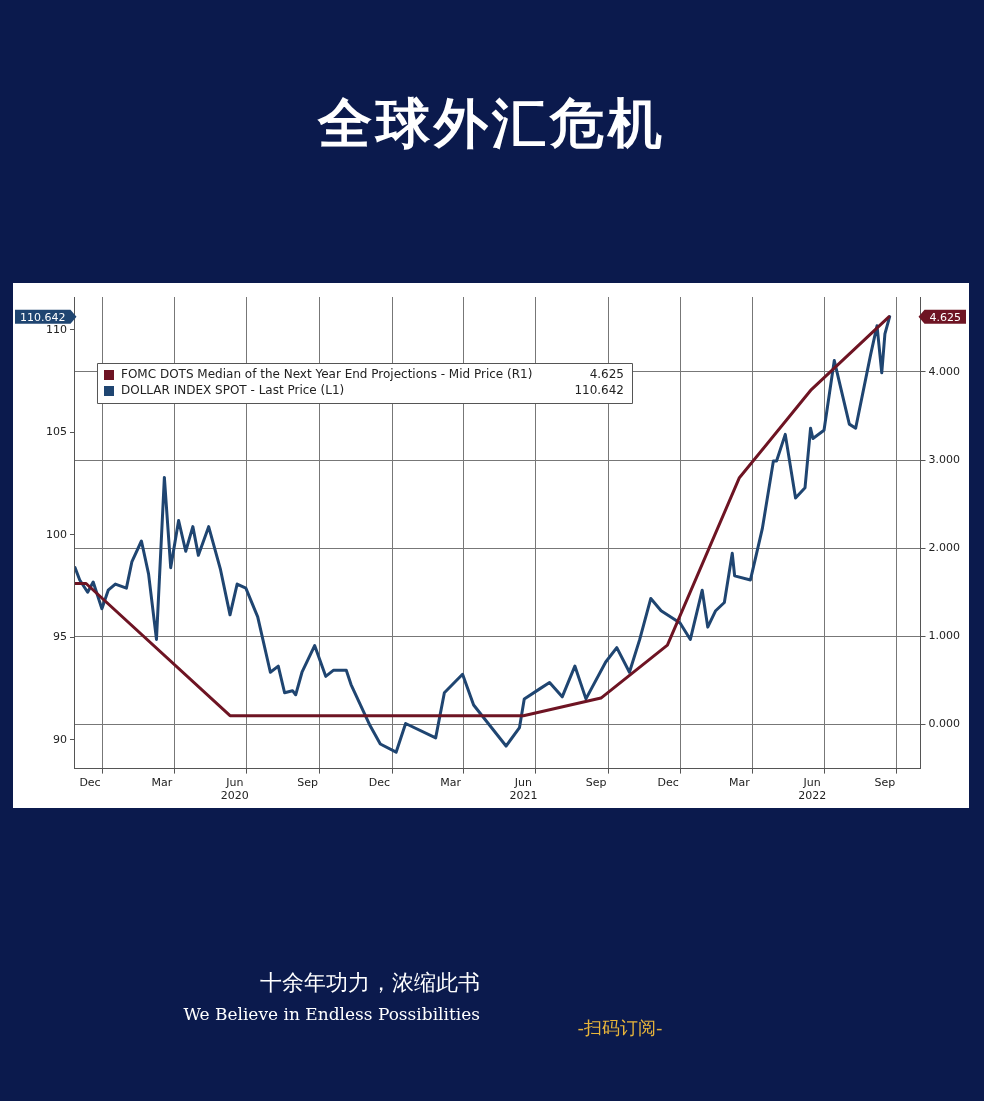  What do you see at coordinates (812, 789) in the screenshot?
I see `x-tick-label: Jun 2022` at bounding box center [812, 789].